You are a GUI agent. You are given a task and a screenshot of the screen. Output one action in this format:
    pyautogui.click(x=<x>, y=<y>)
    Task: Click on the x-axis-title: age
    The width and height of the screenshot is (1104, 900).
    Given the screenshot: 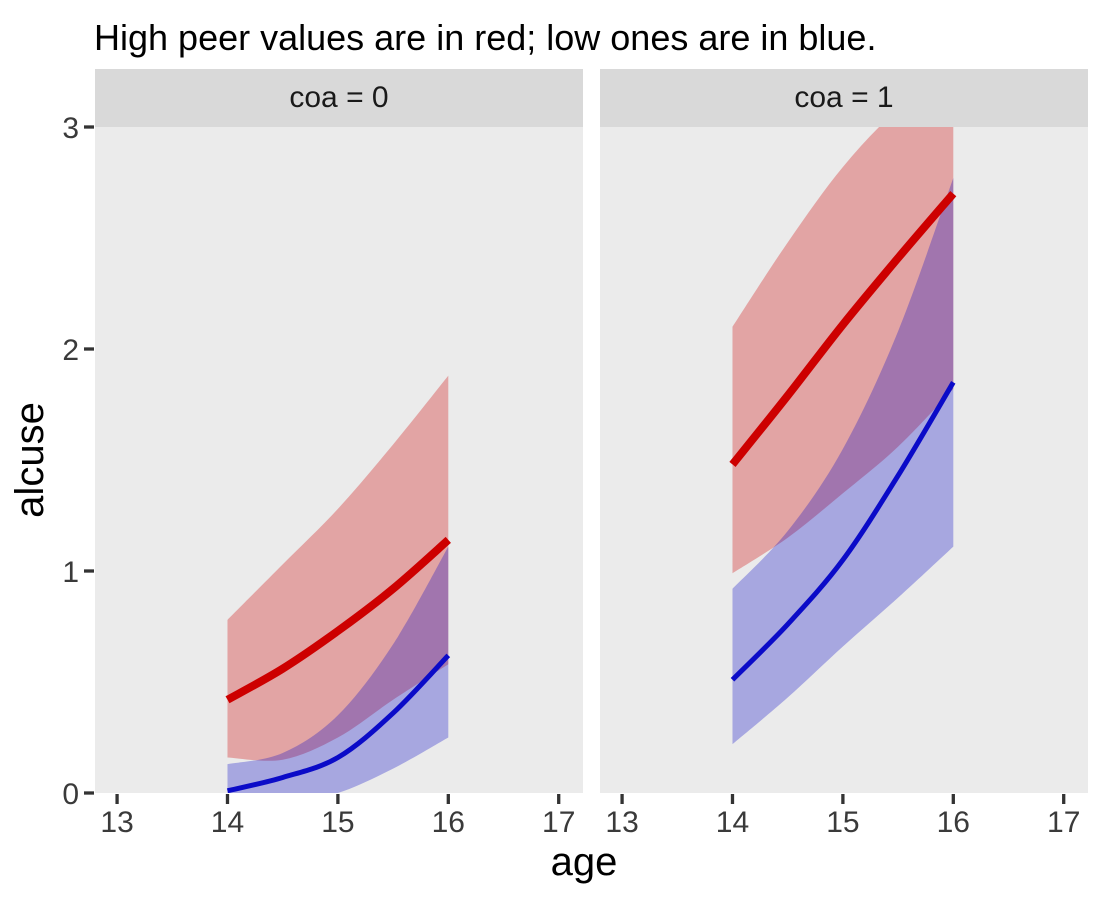 What is the action you would take?
    pyautogui.click(x=584, y=862)
    